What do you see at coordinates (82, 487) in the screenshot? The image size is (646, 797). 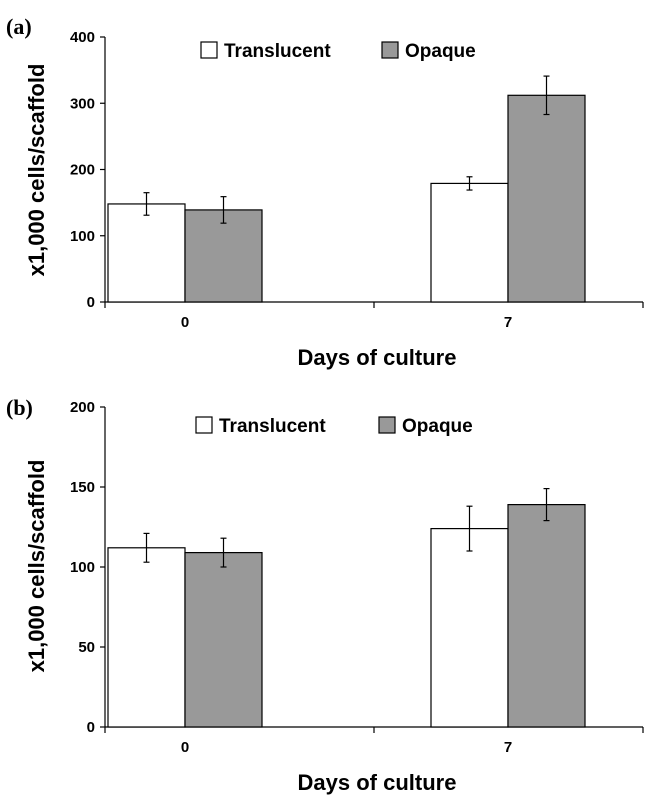 I see `panel-b-y-tick-label: 150` at bounding box center [82, 487].